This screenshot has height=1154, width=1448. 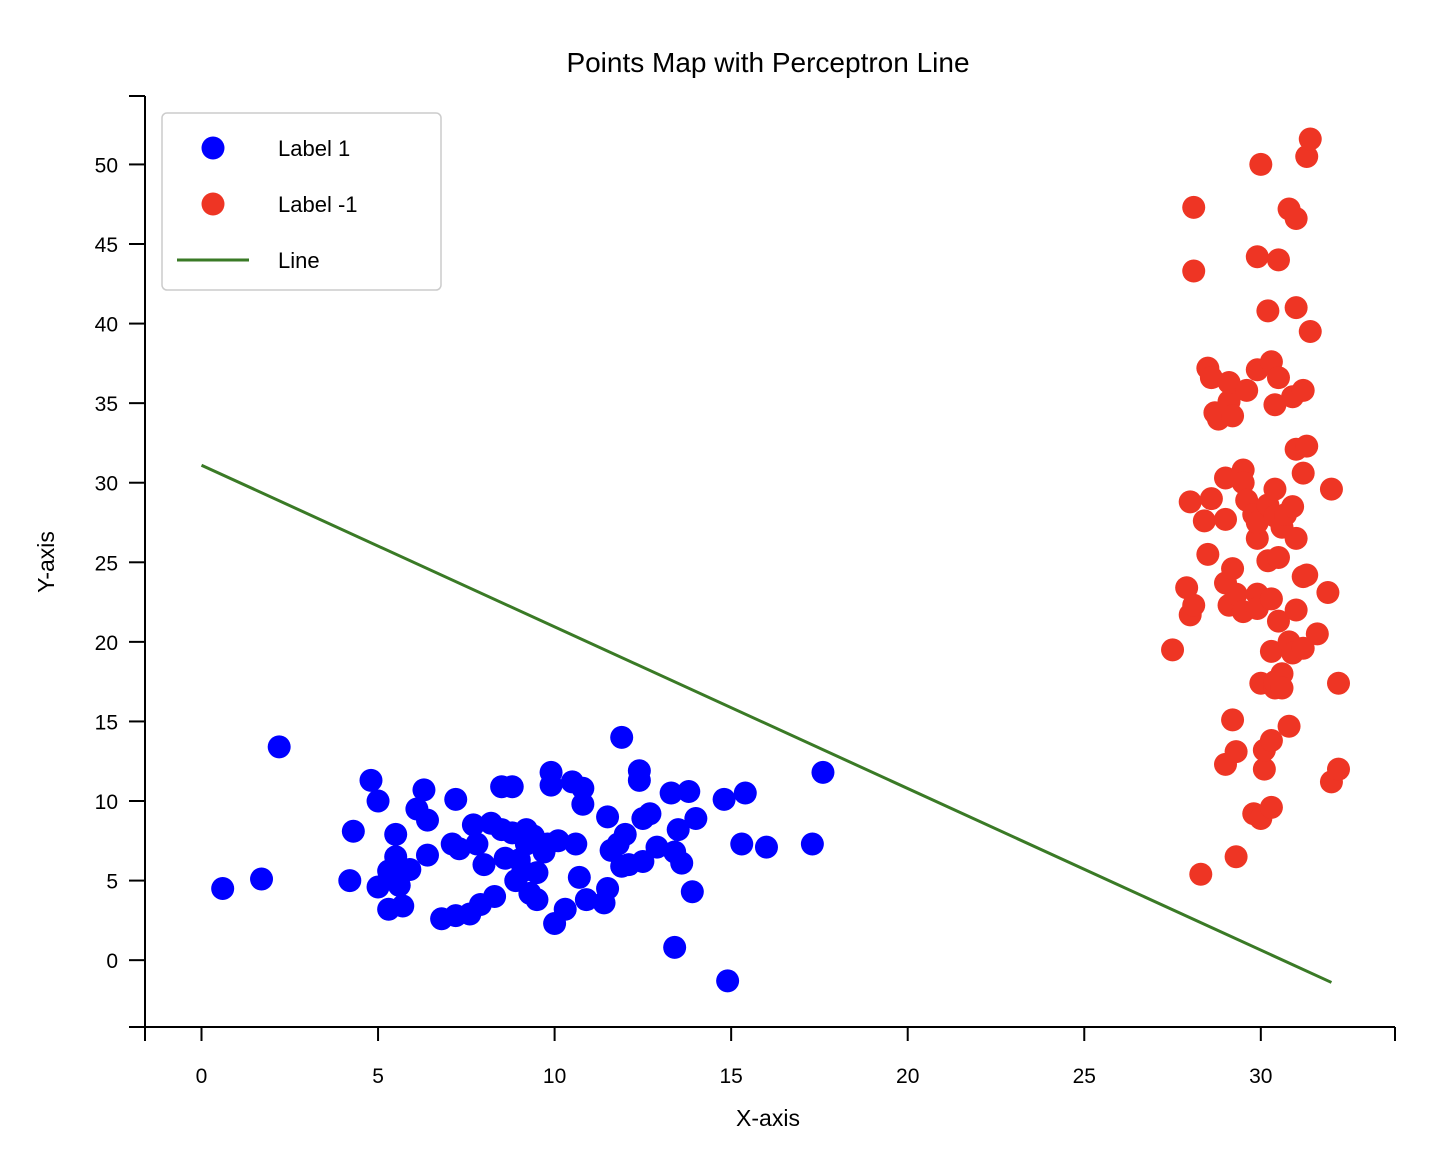 I want to click on x-tick-label: 5, so click(x=378, y=1076).